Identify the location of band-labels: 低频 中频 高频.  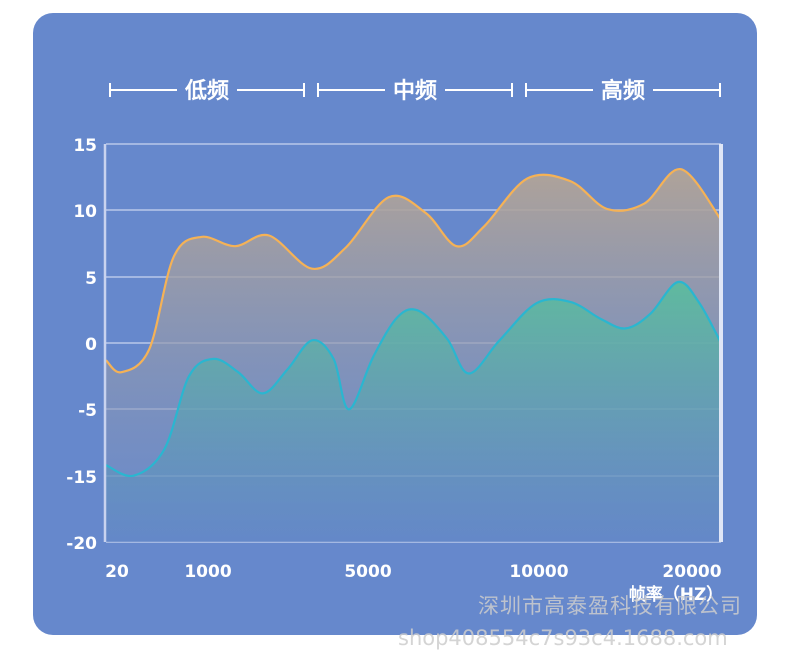
(415, 91).